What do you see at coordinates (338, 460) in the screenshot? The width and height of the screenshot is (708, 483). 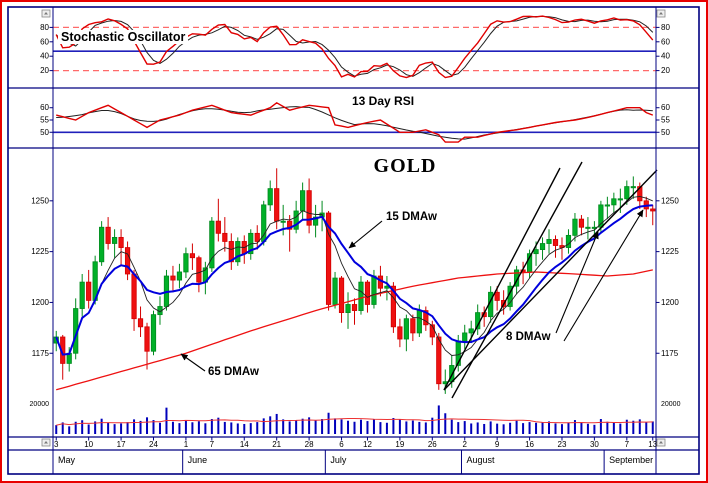 I see `month-label: July` at bounding box center [338, 460].